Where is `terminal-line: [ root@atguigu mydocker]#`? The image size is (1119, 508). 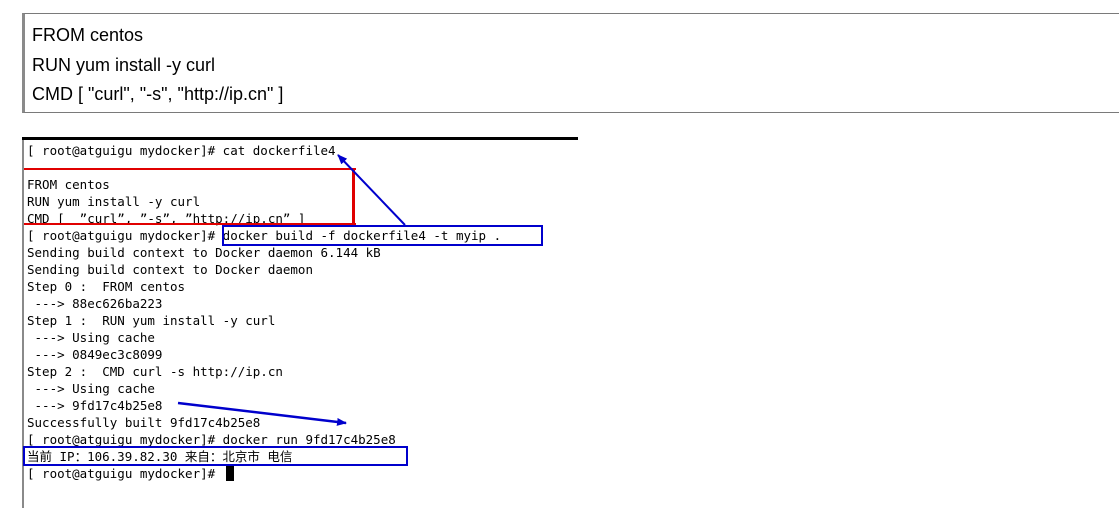
terminal-line: [ root@atguigu mydocker]# is located at coordinates (125, 473).